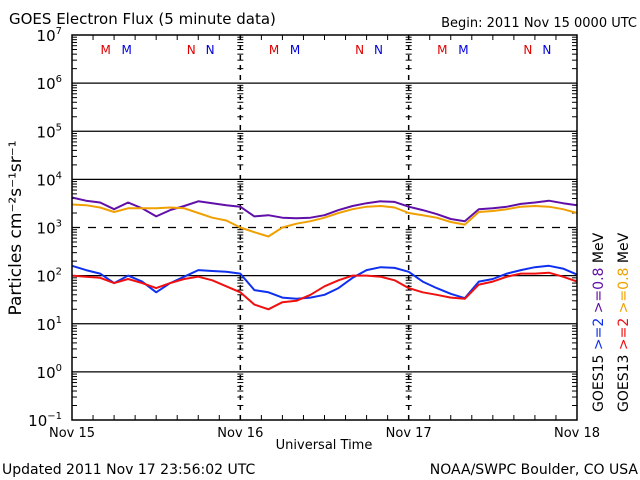 This screenshot has height=480, width=640. I want to click on y-tick-label: 10³, so click(49, 228).